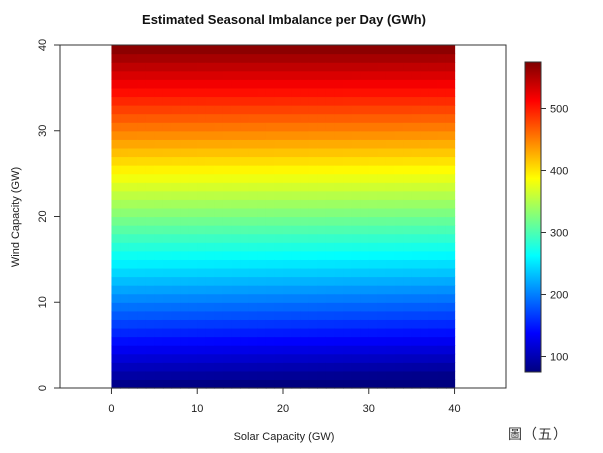 The height and width of the screenshot is (453, 603). What do you see at coordinates (284, 437) in the screenshot?
I see `x-axis-label: Solar Capacity (GW)` at bounding box center [284, 437].